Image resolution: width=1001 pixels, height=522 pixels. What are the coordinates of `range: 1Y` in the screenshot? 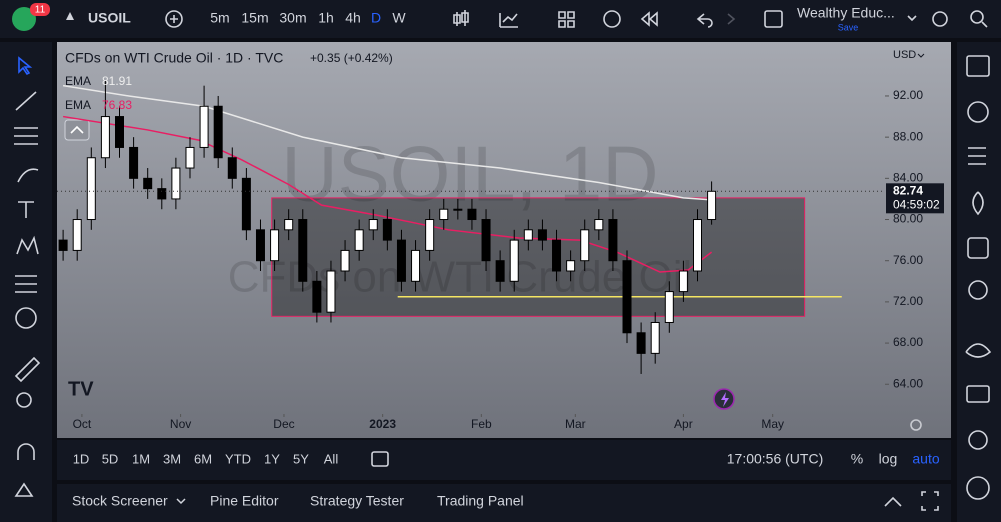 It's located at (272, 458).